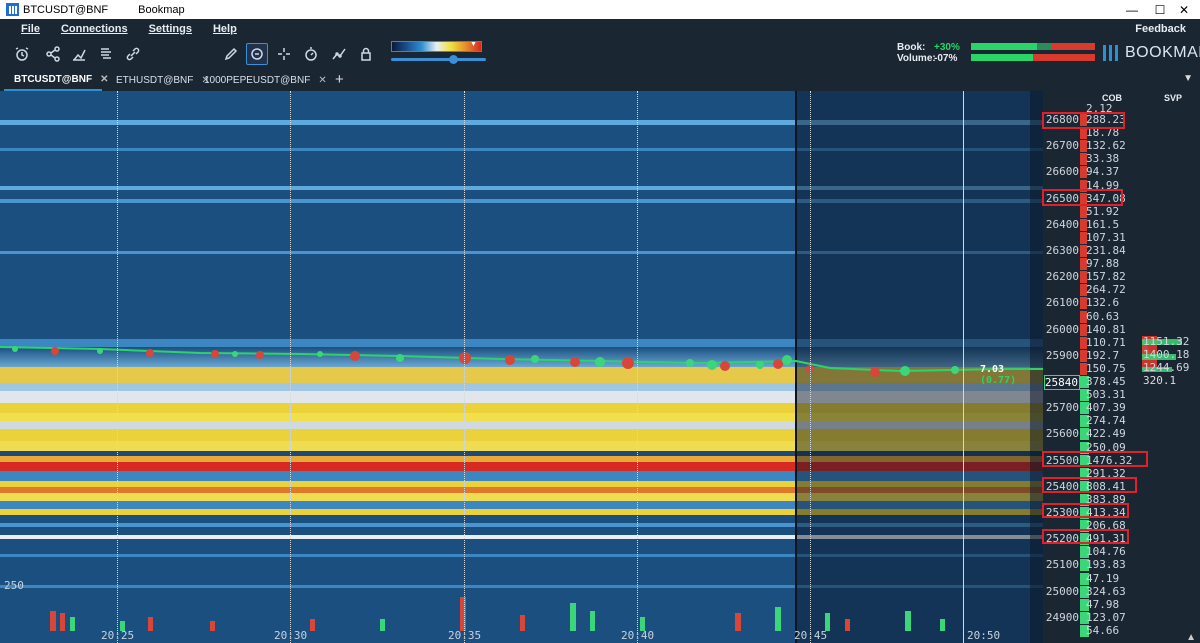  Describe the element at coordinates (291, 635) in the screenshot. I see `time-label: 20:30` at that location.